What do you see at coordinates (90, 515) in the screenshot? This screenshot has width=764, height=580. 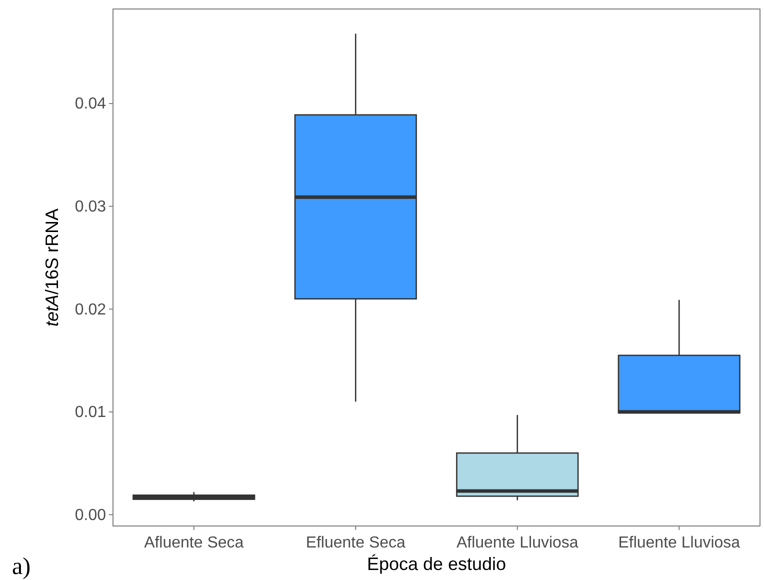 I see `y-tick-label: 0.00` at bounding box center [90, 515].